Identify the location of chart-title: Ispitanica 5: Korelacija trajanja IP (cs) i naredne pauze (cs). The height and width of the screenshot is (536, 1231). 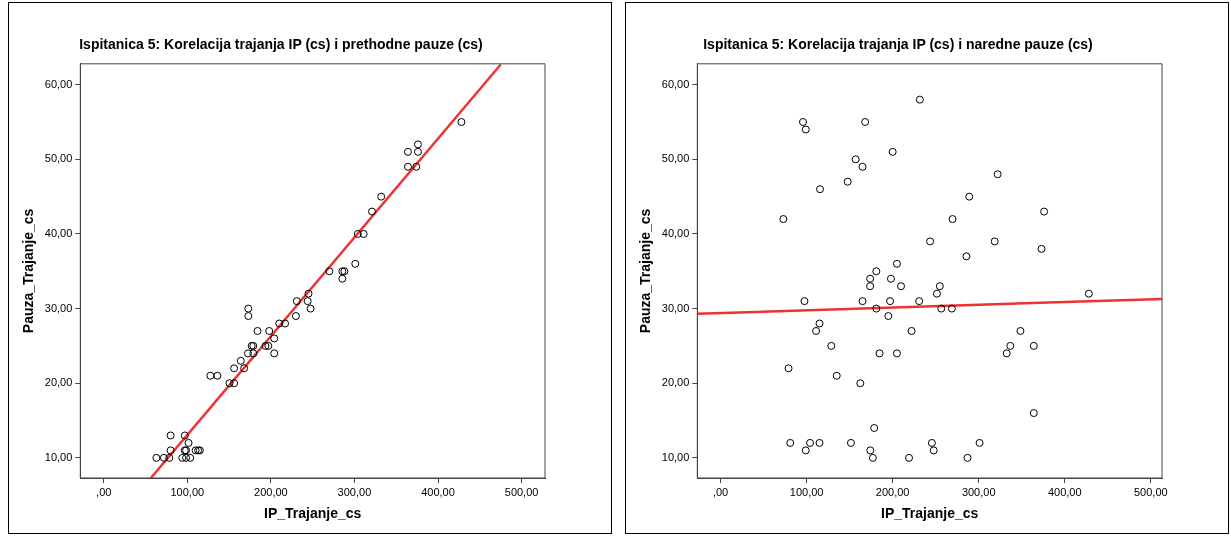
(898, 44).